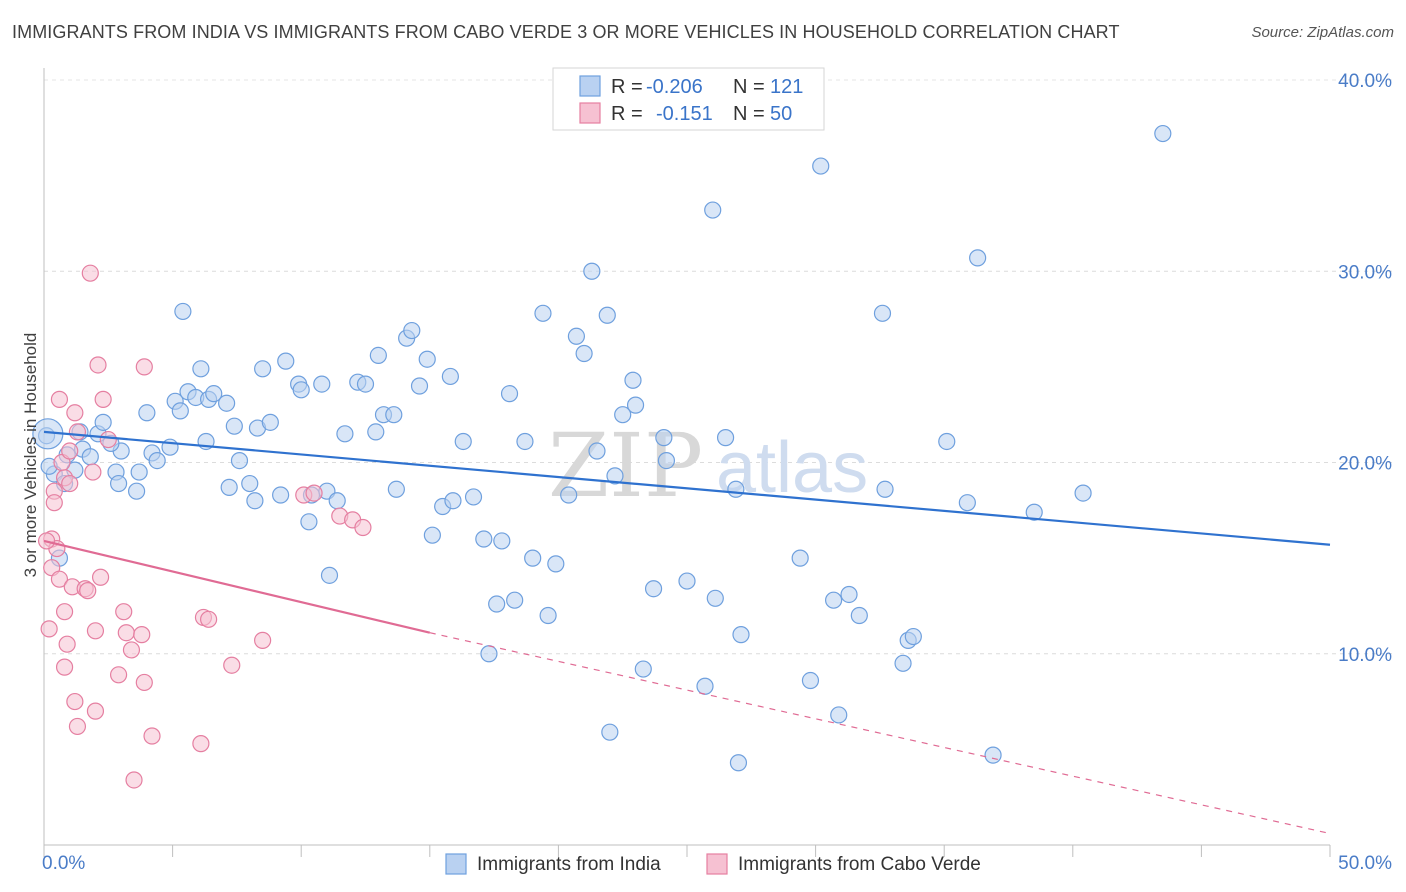 The height and width of the screenshot is (892, 1406). I want to click on bottom-legend-swatch-india, so click(456, 864).